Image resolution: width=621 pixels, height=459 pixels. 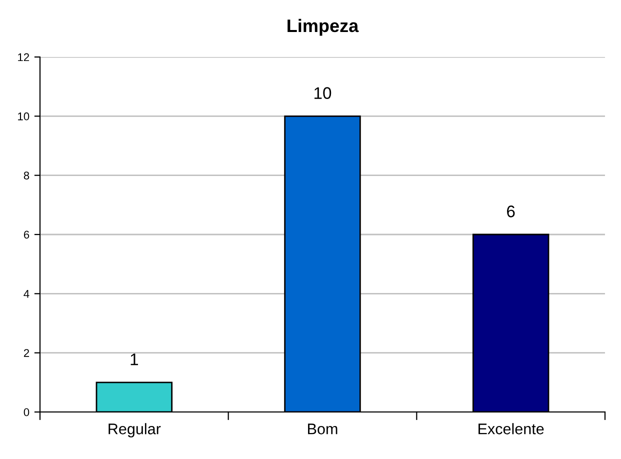 What do you see at coordinates (24, 57) in the screenshot?
I see `y-tick-label: 12` at bounding box center [24, 57].